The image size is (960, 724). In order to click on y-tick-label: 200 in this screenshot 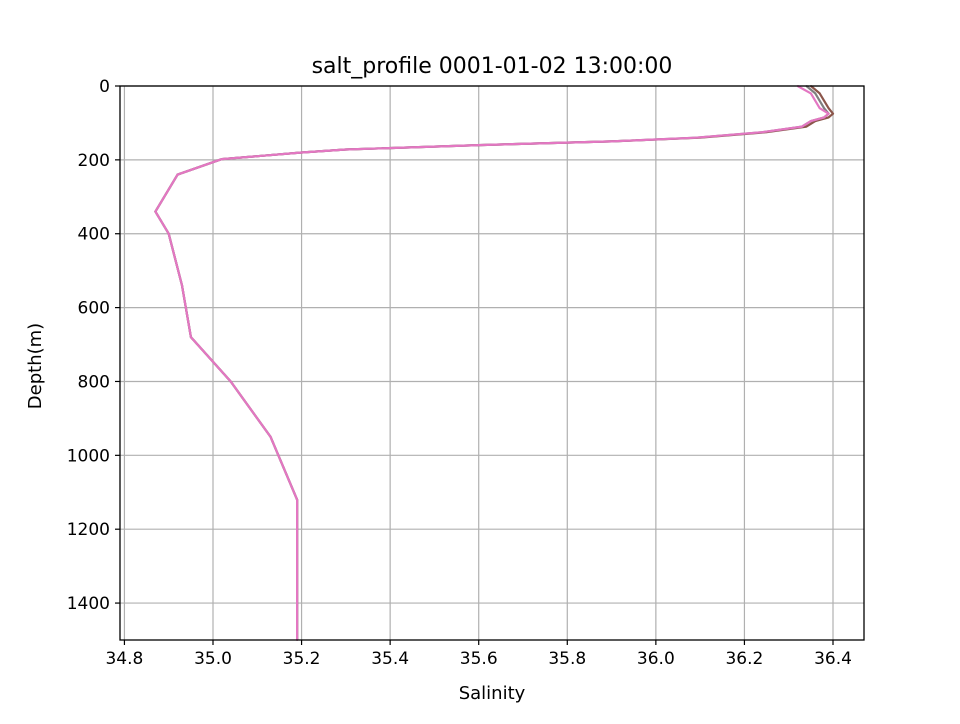, I will do `click(94, 161)`.